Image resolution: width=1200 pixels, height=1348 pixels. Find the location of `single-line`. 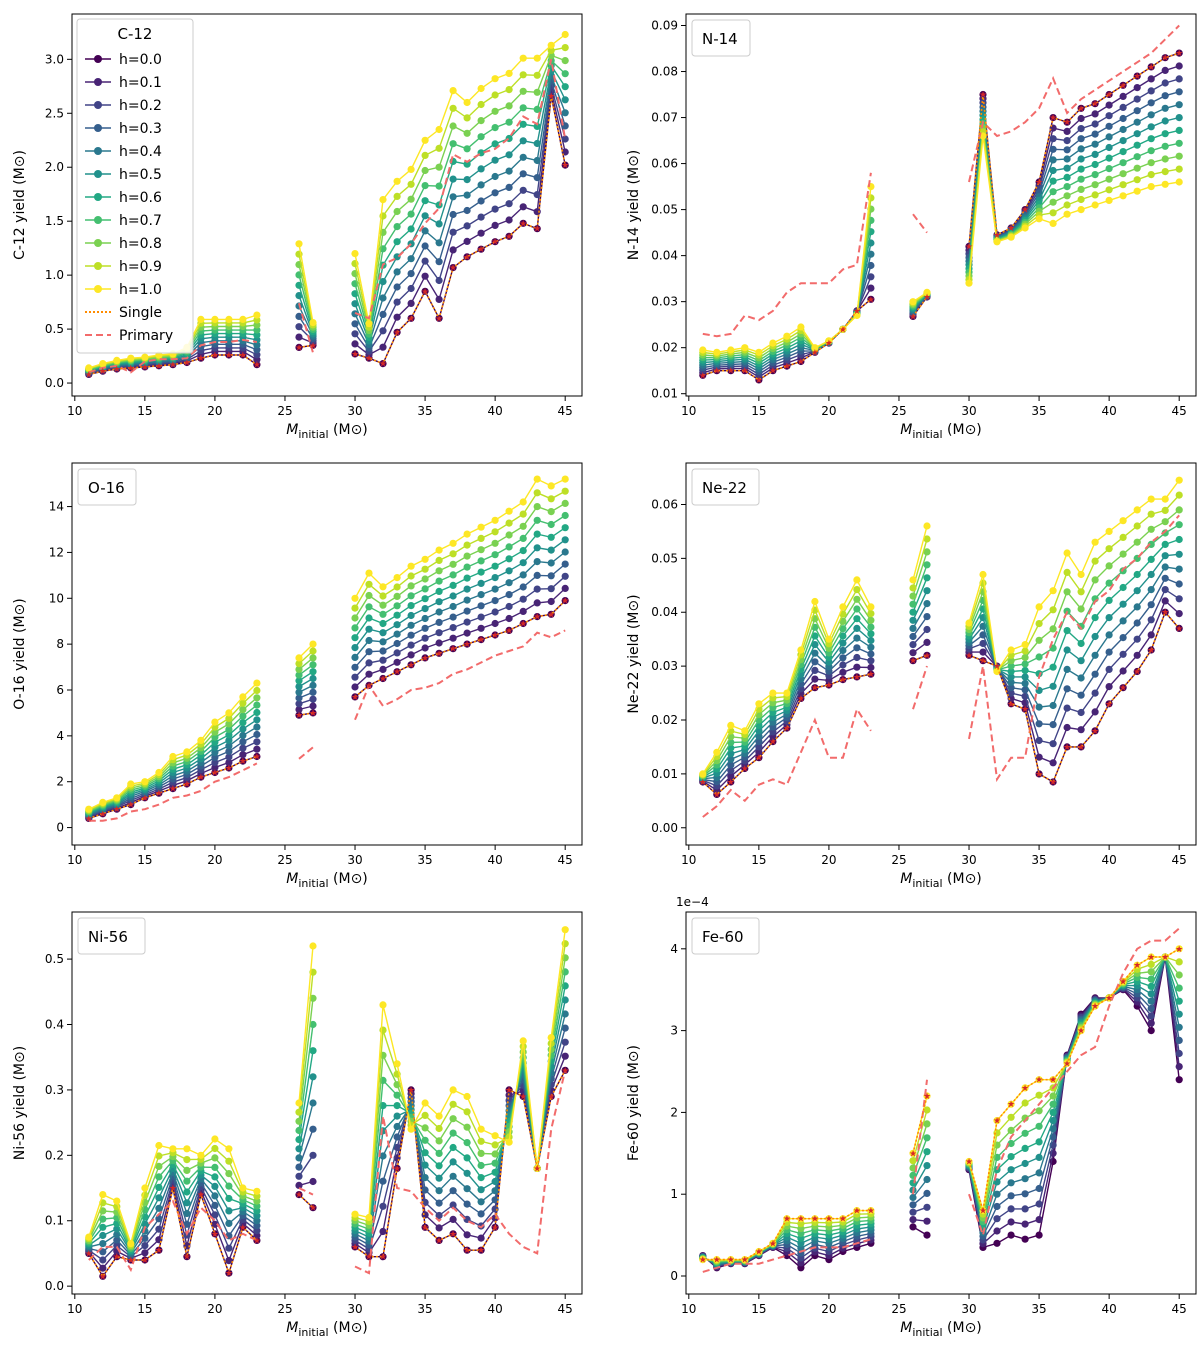

single-line is located at coordinates (920, 658).